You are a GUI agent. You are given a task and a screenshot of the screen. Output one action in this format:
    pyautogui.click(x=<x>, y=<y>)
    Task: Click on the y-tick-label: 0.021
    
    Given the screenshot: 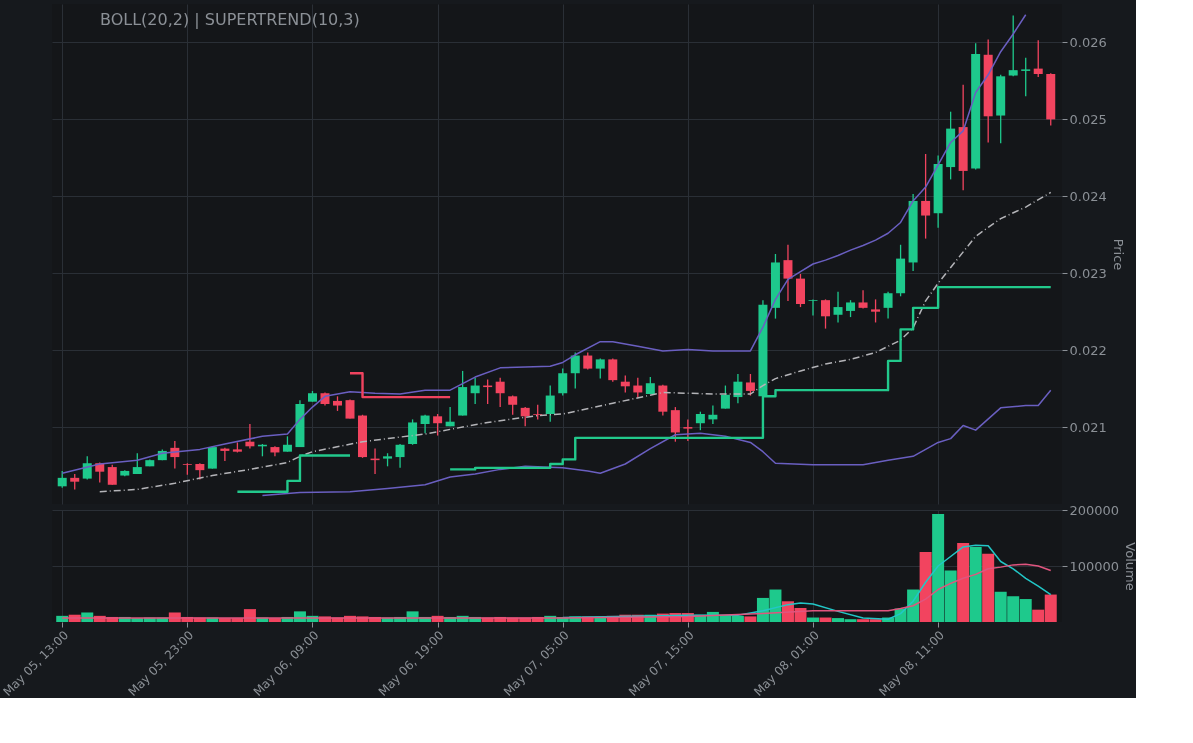 What is the action you would take?
    pyautogui.click(x=1088, y=427)
    